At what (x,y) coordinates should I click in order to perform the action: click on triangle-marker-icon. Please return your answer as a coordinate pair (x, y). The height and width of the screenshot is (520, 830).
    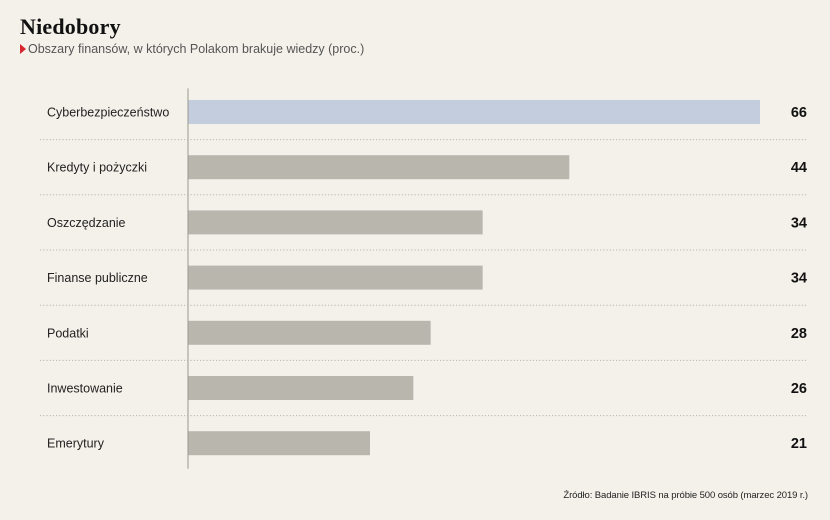
    Looking at the image, I should click on (23, 49).